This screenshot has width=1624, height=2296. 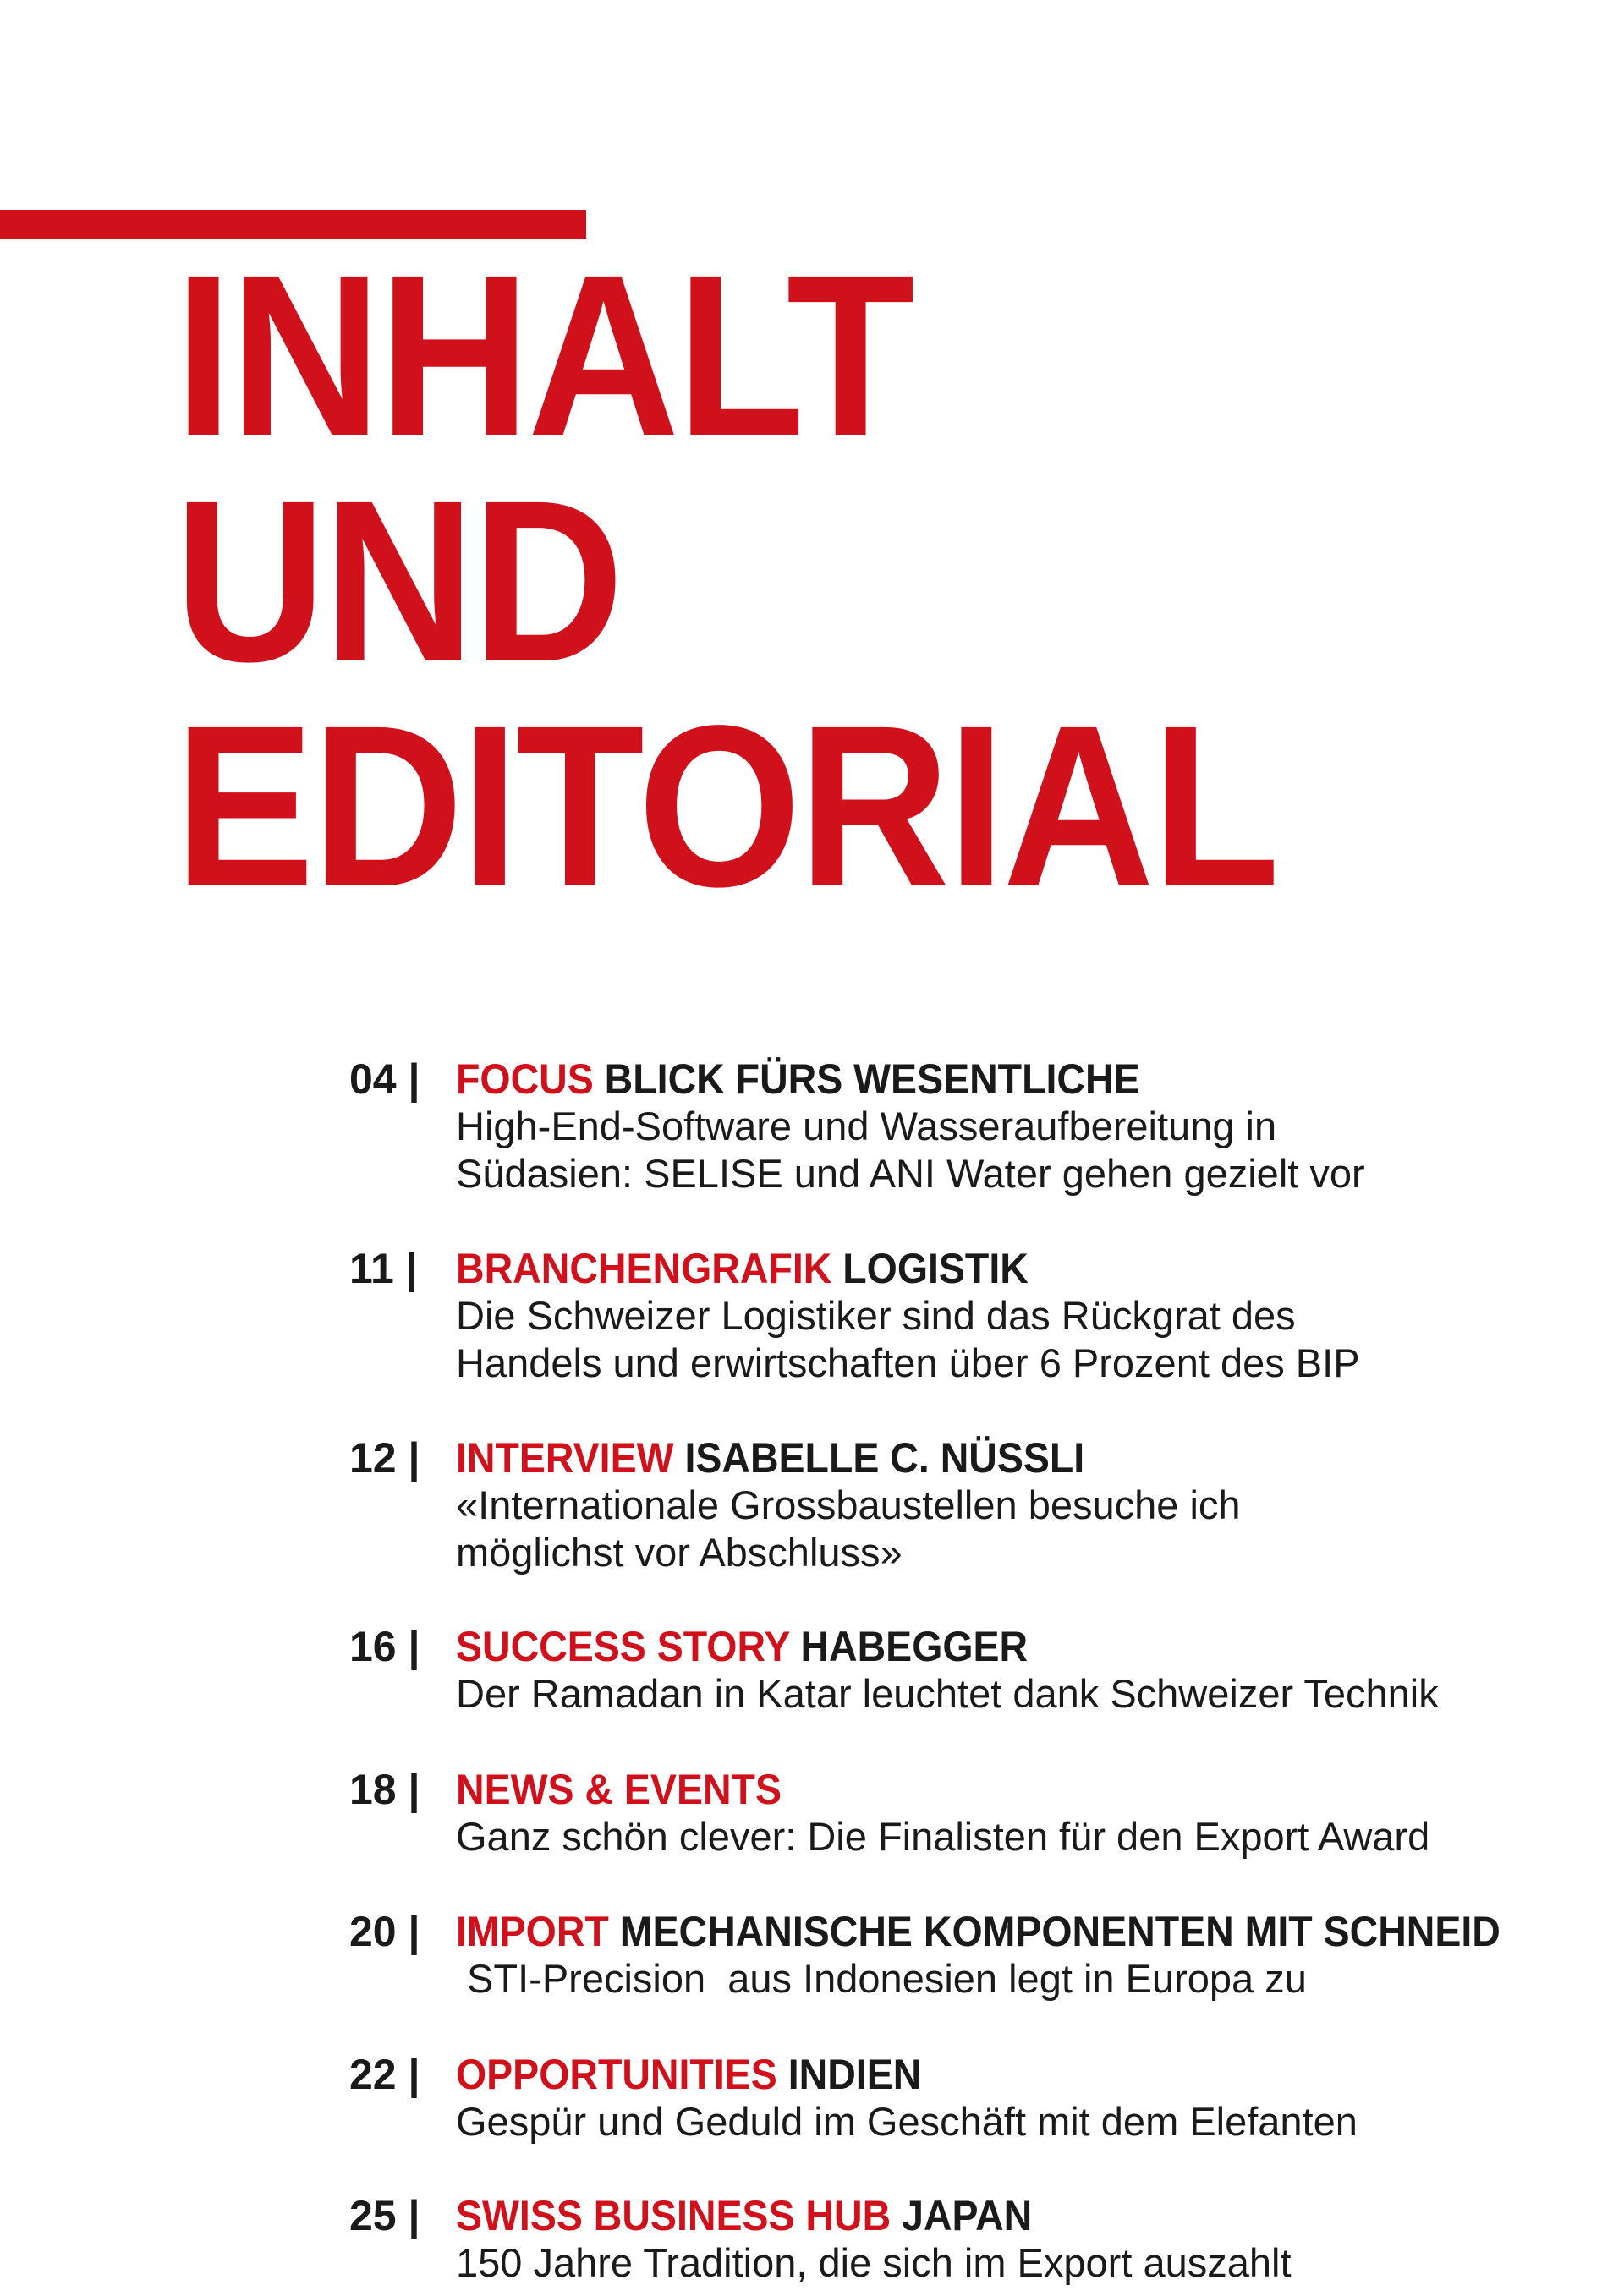 I want to click on toc-category: SUCCESS STORY, so click(x=623, y=1646).